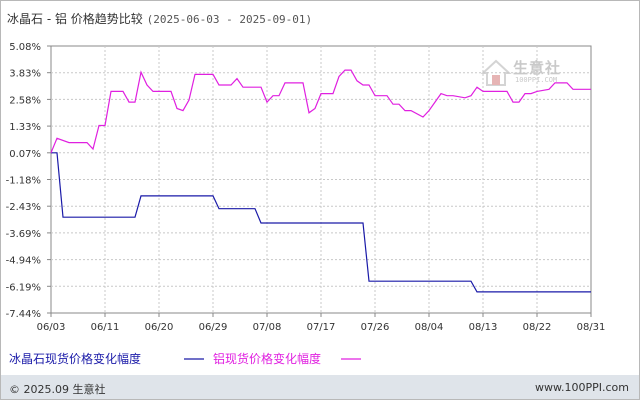 This screenshot has height=400, width=640. What do you see at coordinates (75, 358) in the screenshot?
I see `legend-label-1: 冰晶石现货价格变化幅度` at bounding box center [75, 358].